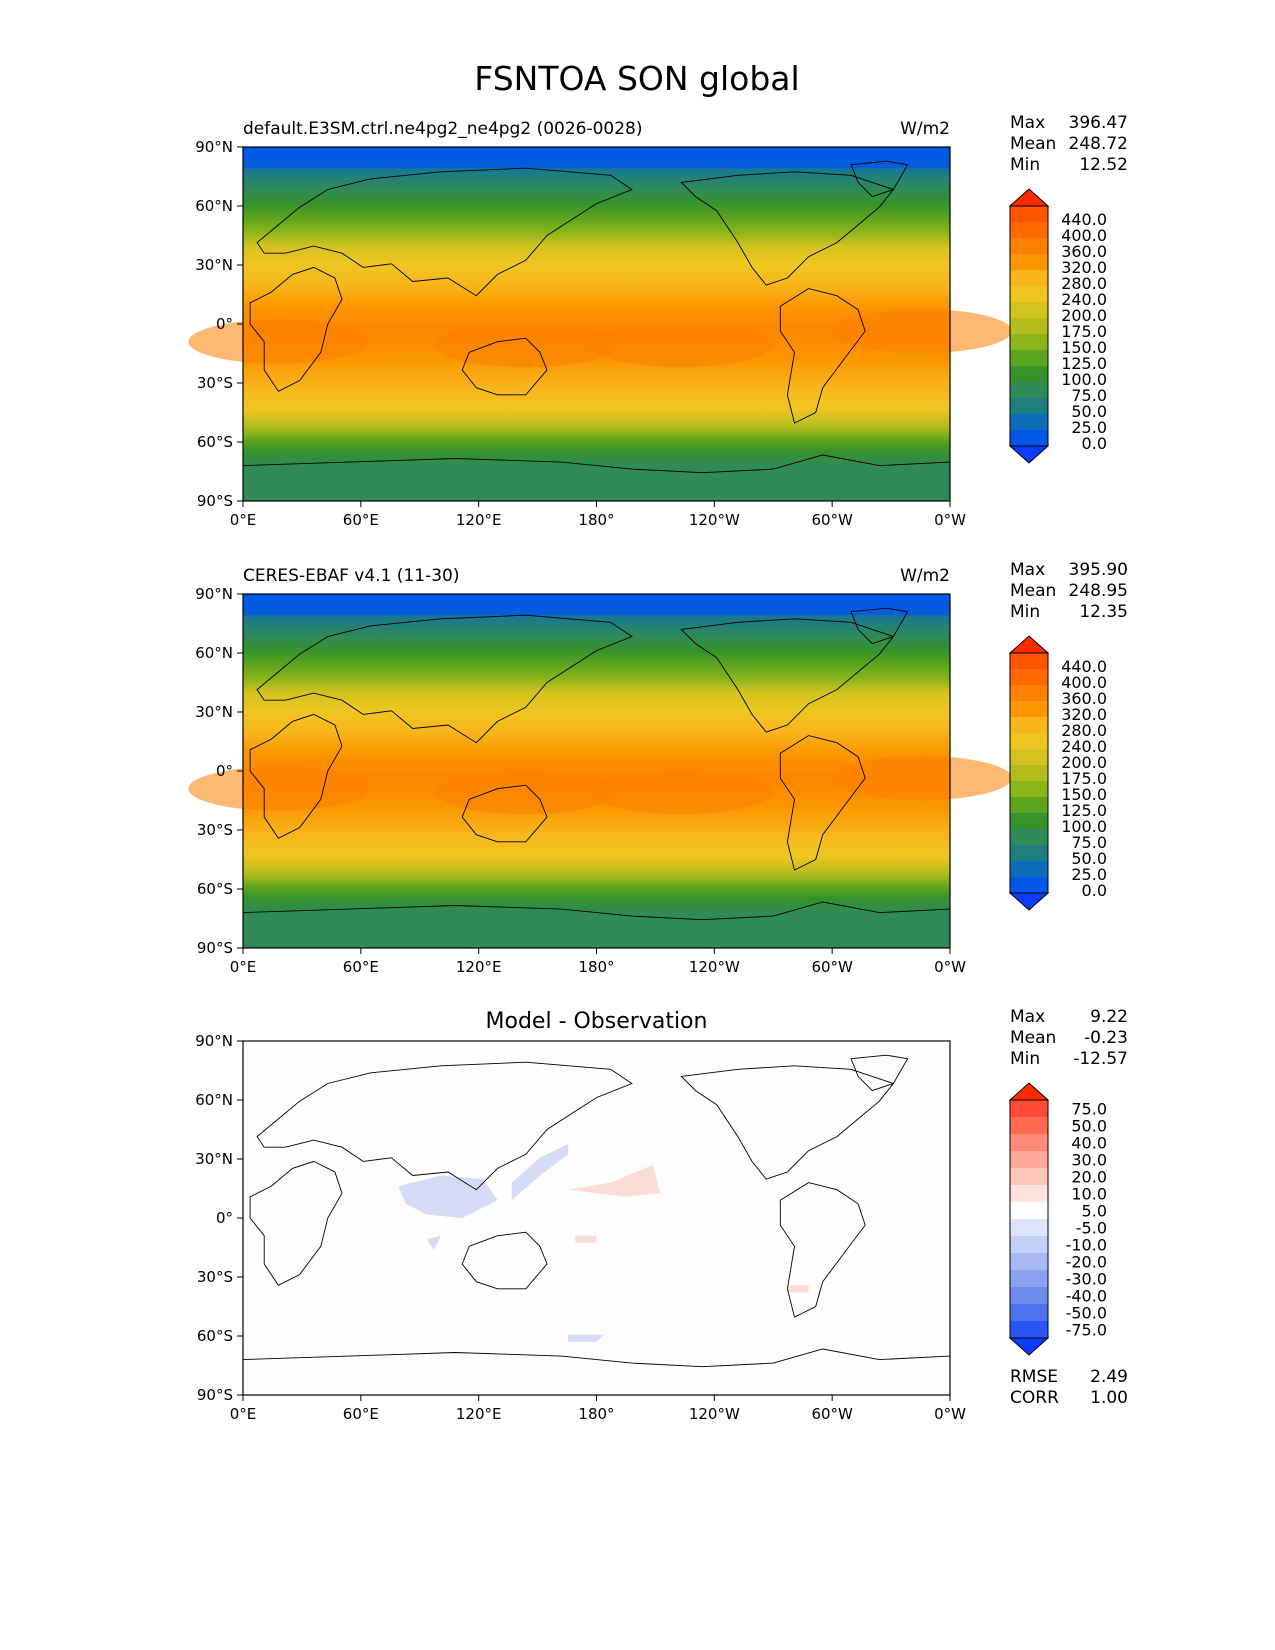 This screenshot has width=1275, height=1650. I want to click on colorbar-level-label: 440.0, so click(1084, 666).